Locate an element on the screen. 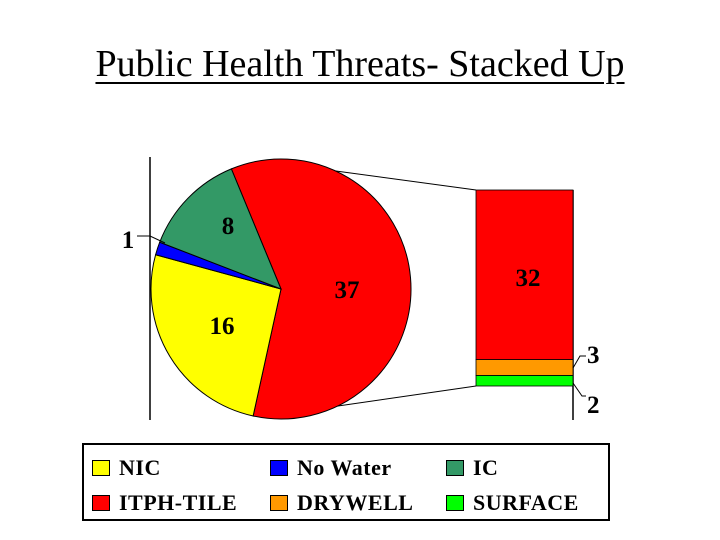 The width and height of the screenshot is (720, 540). bar-label-drywell: 3 is located at coordinates (593, 355).